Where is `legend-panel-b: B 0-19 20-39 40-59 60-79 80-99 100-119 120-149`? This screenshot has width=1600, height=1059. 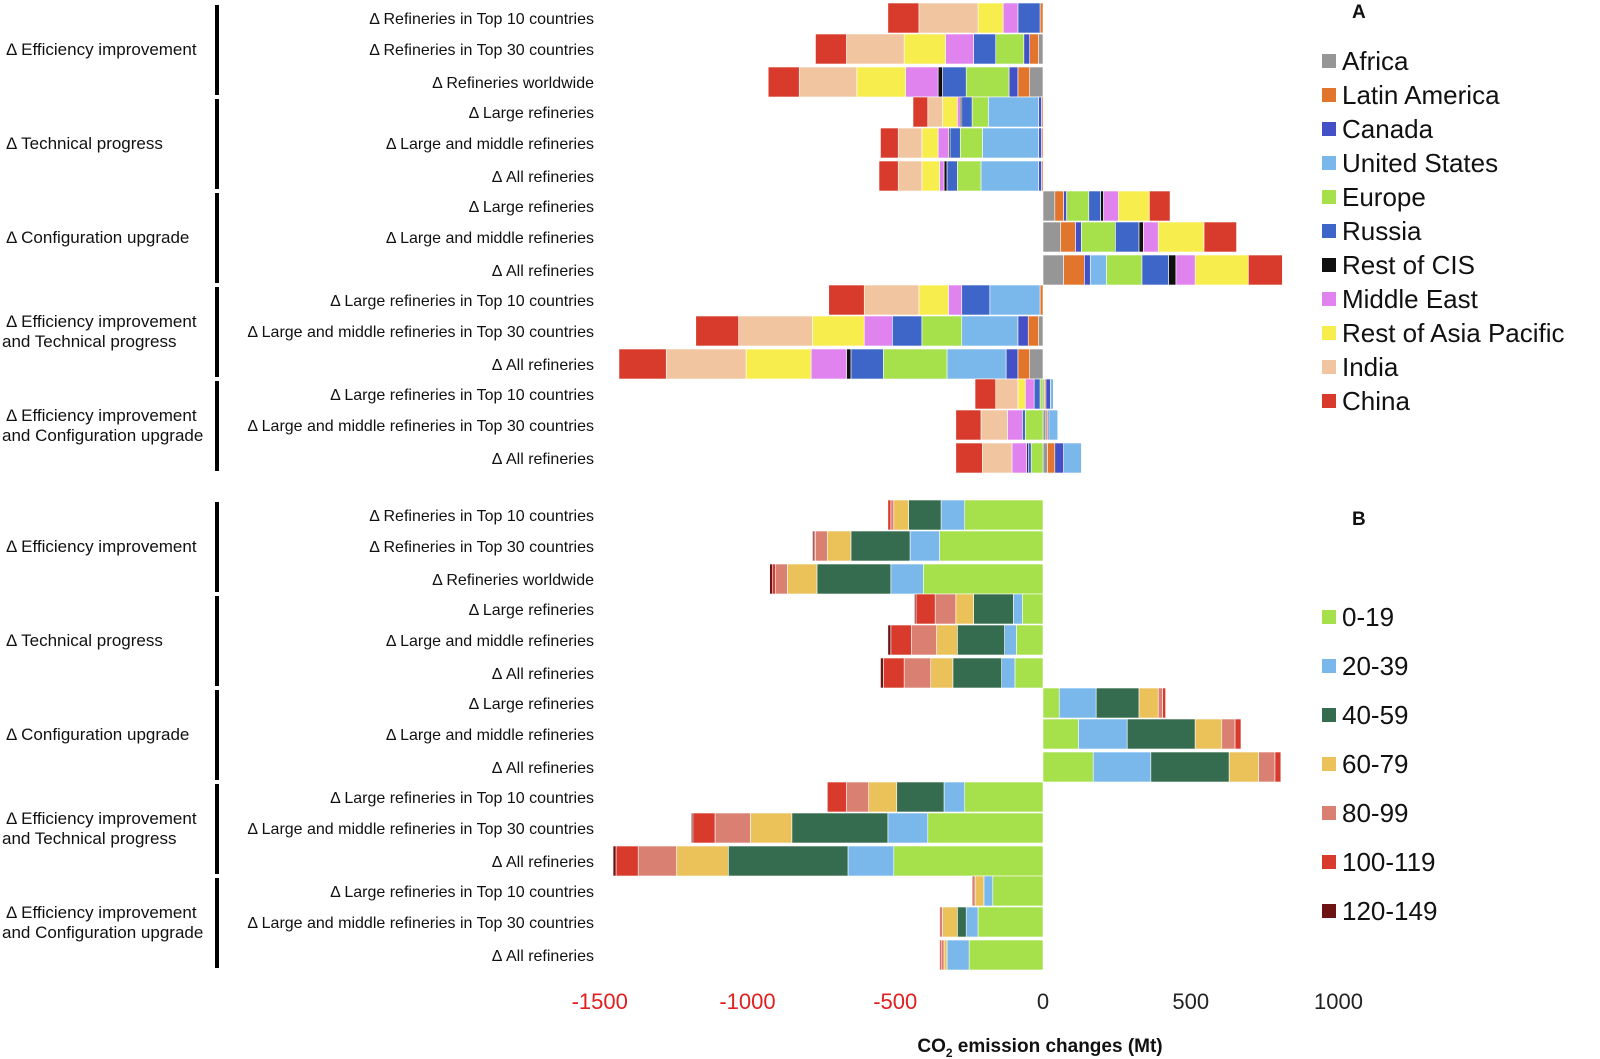 legend-panel-b: B 0-19 20-39 40-59 60-79 80-99 100-119 120-149 is located at coordinates (1379, 717).